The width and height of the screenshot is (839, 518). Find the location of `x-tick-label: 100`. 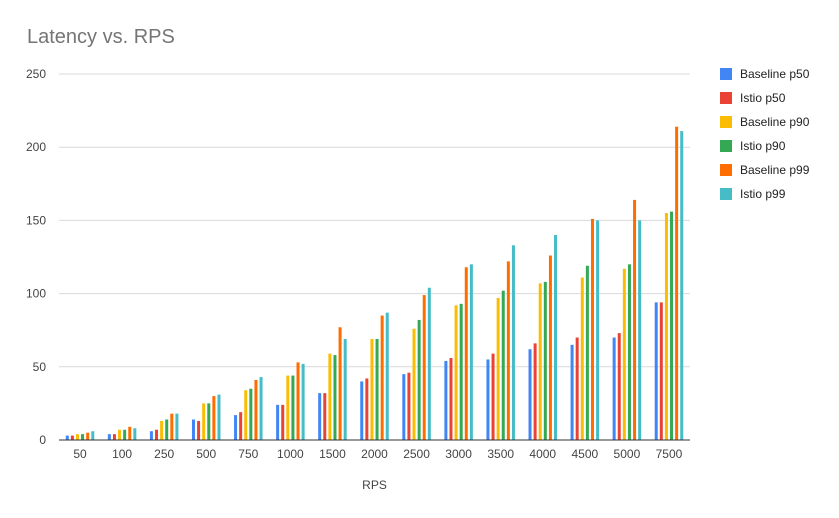

x-tick-label: 100 is located at coordinates (122, 454).